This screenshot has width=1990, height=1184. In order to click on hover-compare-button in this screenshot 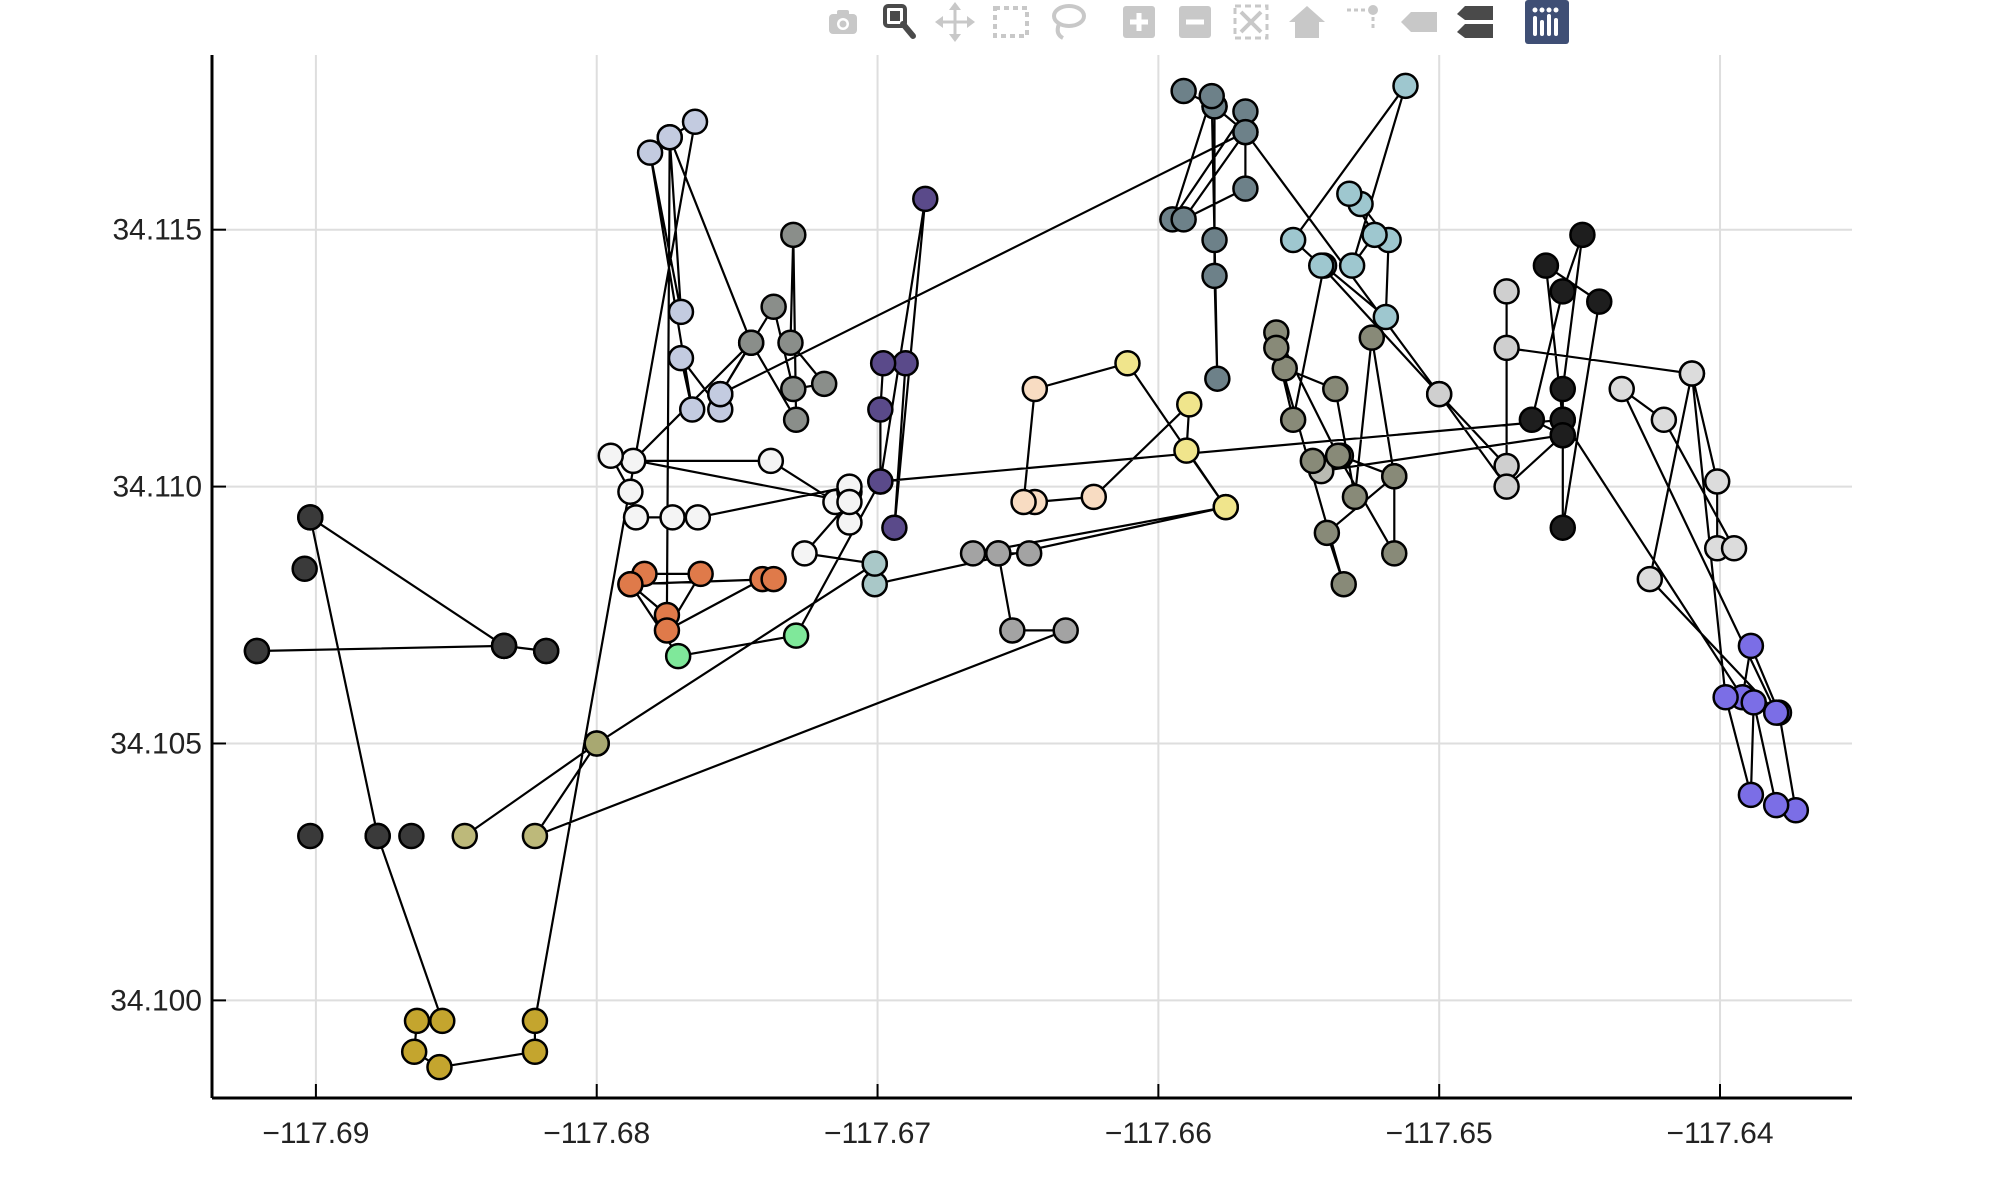, I will do `click(1475, 22)`.